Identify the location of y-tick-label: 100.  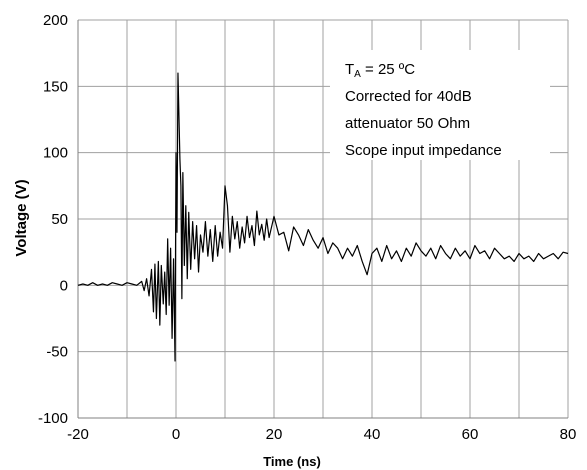
(55, 153).